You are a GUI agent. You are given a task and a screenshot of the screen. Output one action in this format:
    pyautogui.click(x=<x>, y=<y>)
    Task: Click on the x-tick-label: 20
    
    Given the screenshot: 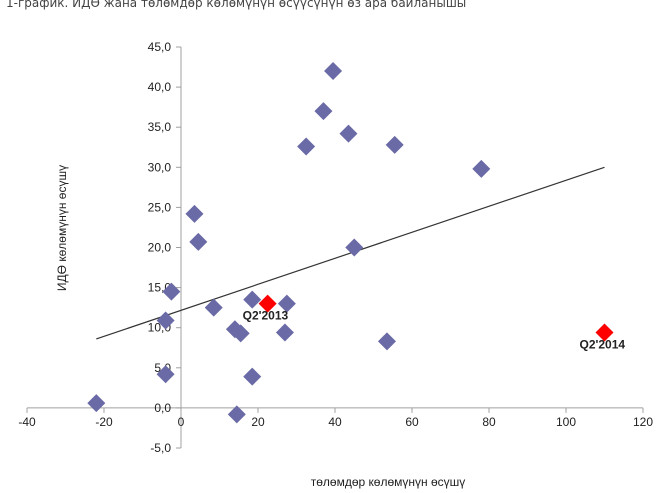 What is the action you would take?
    pyautogui.click(x=258, y=422)
    